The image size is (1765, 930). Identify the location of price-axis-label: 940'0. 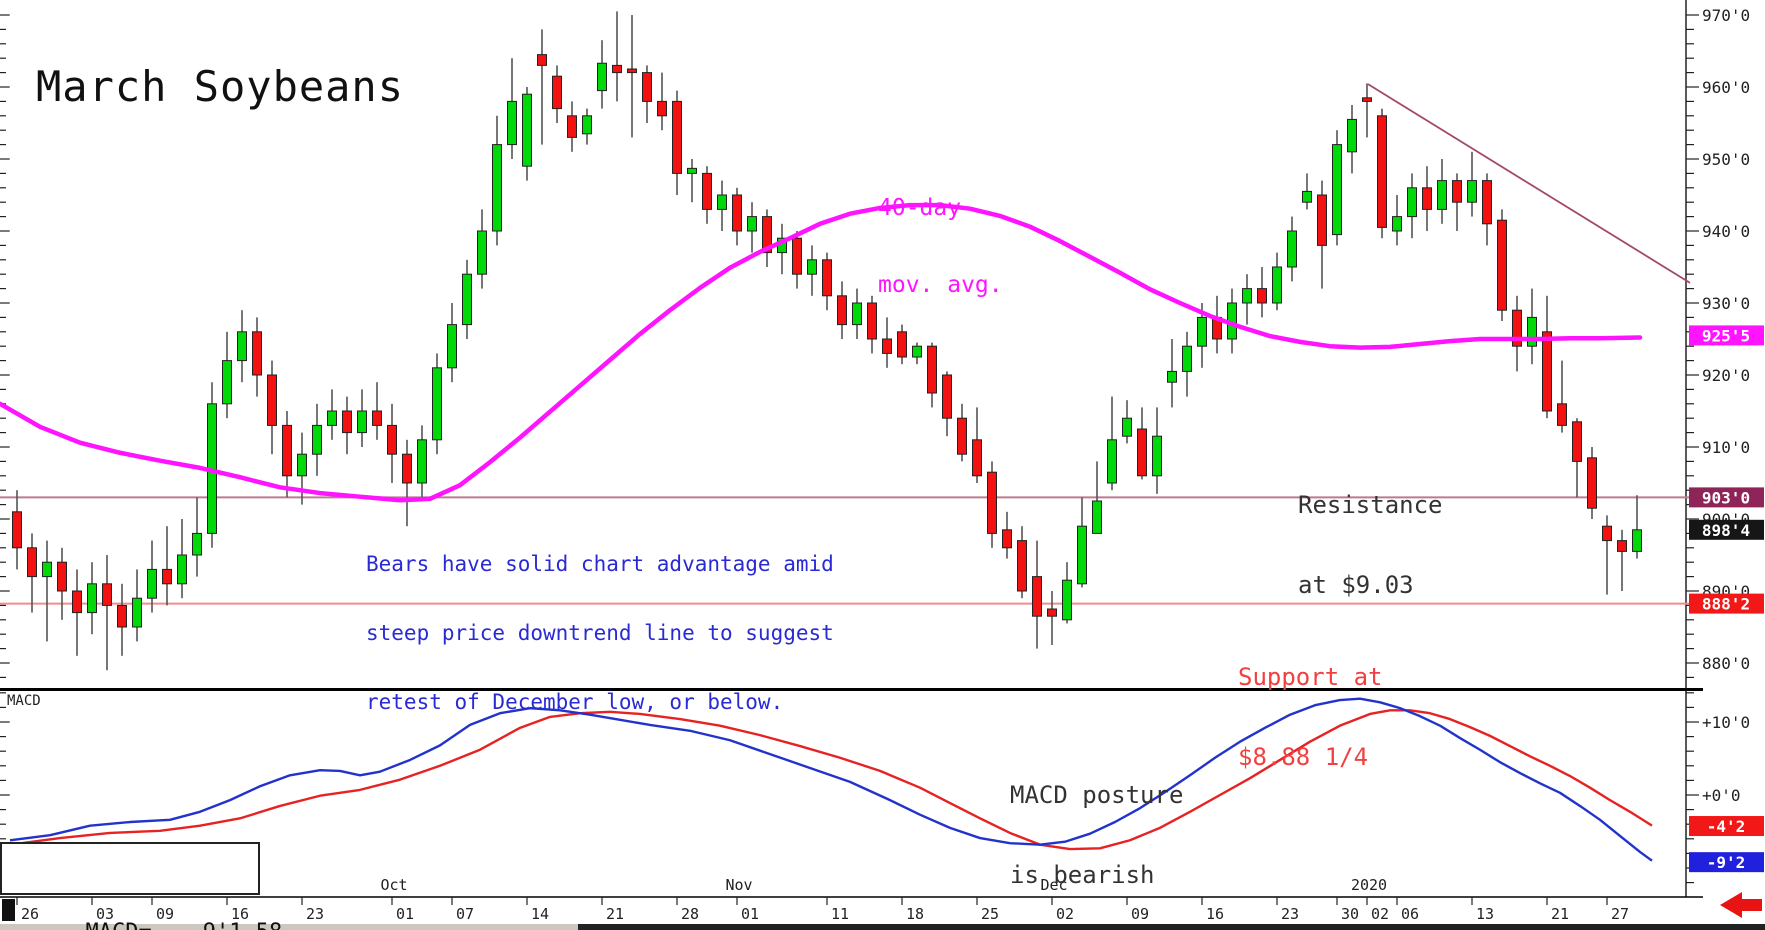
(1726, 231).